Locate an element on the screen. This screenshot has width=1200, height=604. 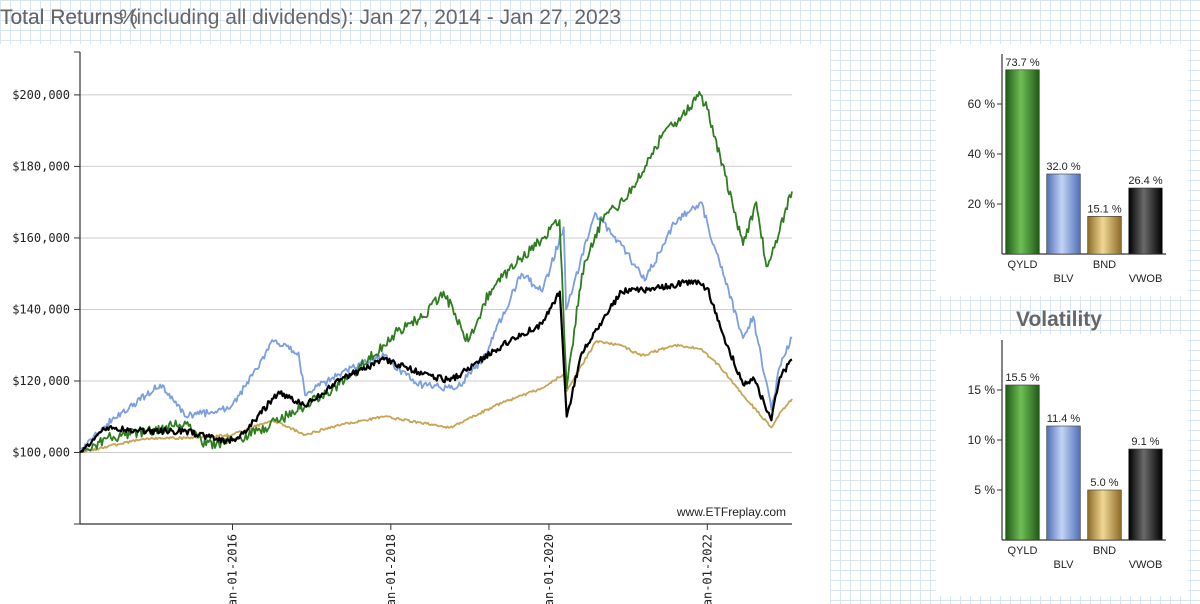
bar-y-tick-label: 20 % is located at coordinates (982, 204).